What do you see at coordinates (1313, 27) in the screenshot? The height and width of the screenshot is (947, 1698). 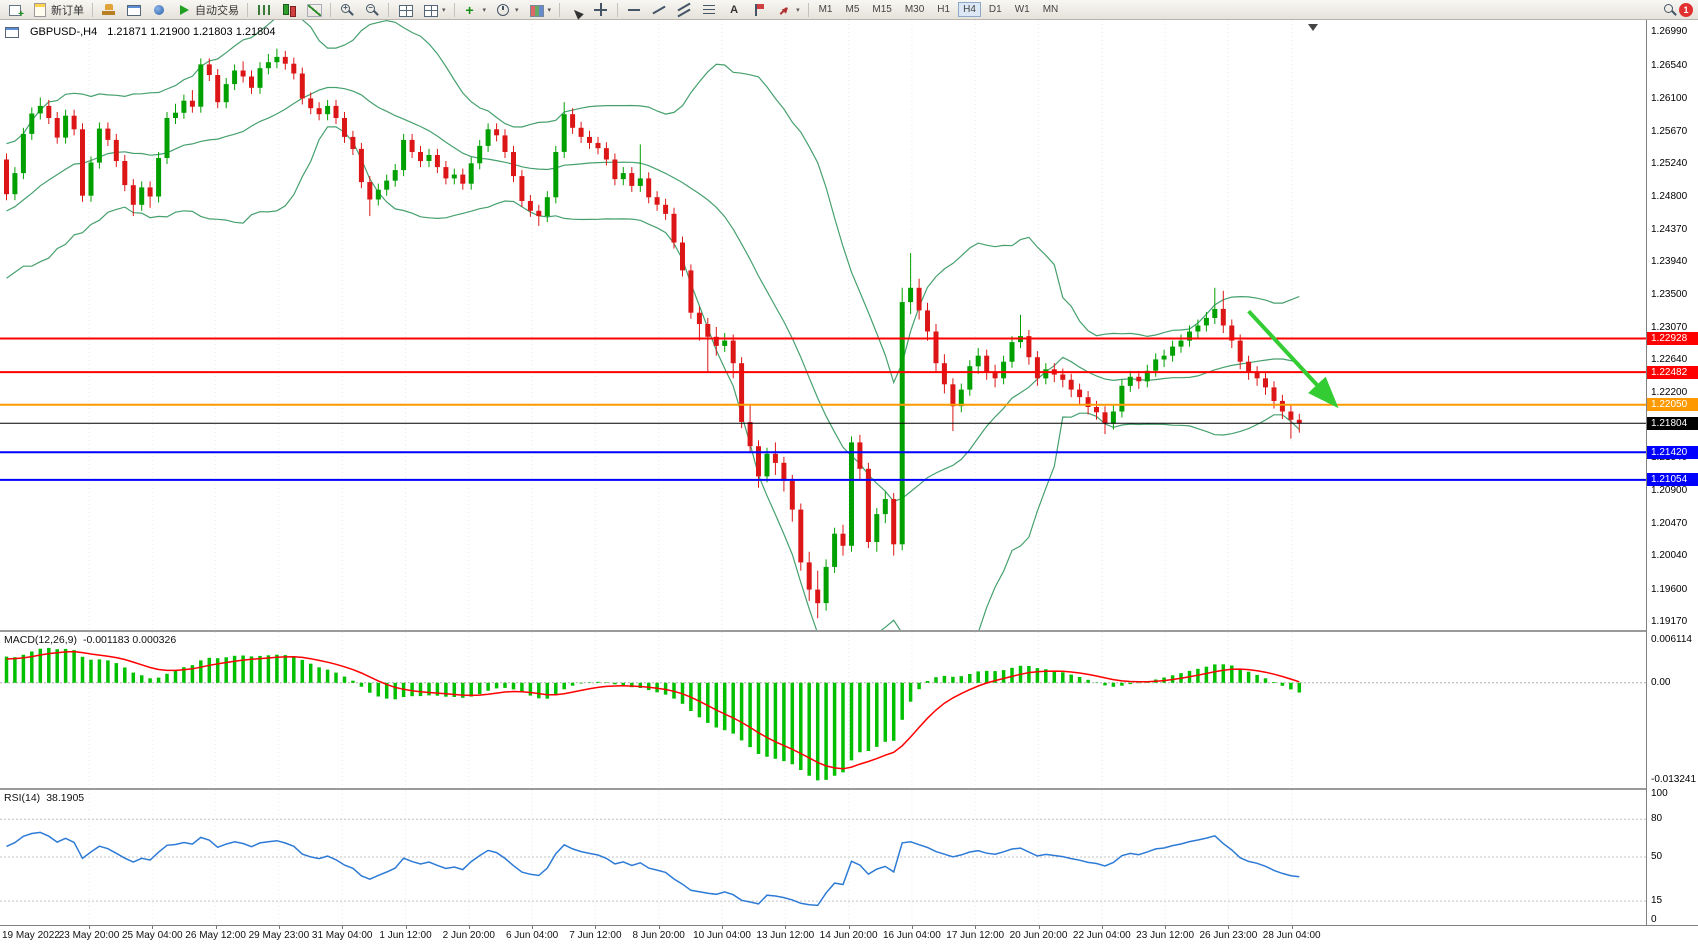 I see `chart-shift-marker` at bounding box center [1313, 27].